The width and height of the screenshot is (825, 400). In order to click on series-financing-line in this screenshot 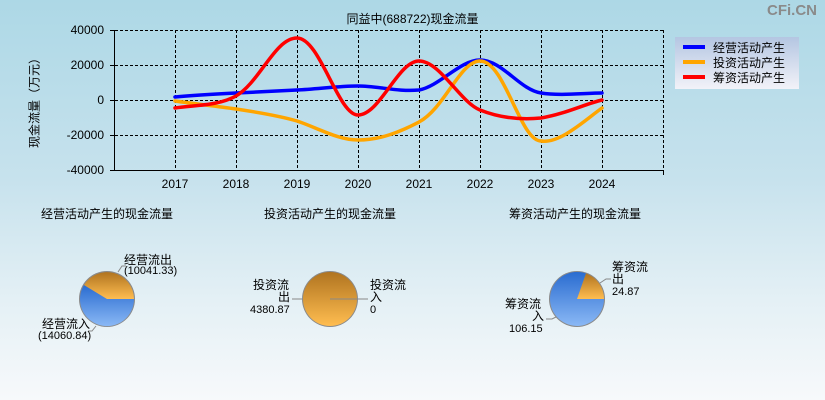, I will do `click(388, 78)`.